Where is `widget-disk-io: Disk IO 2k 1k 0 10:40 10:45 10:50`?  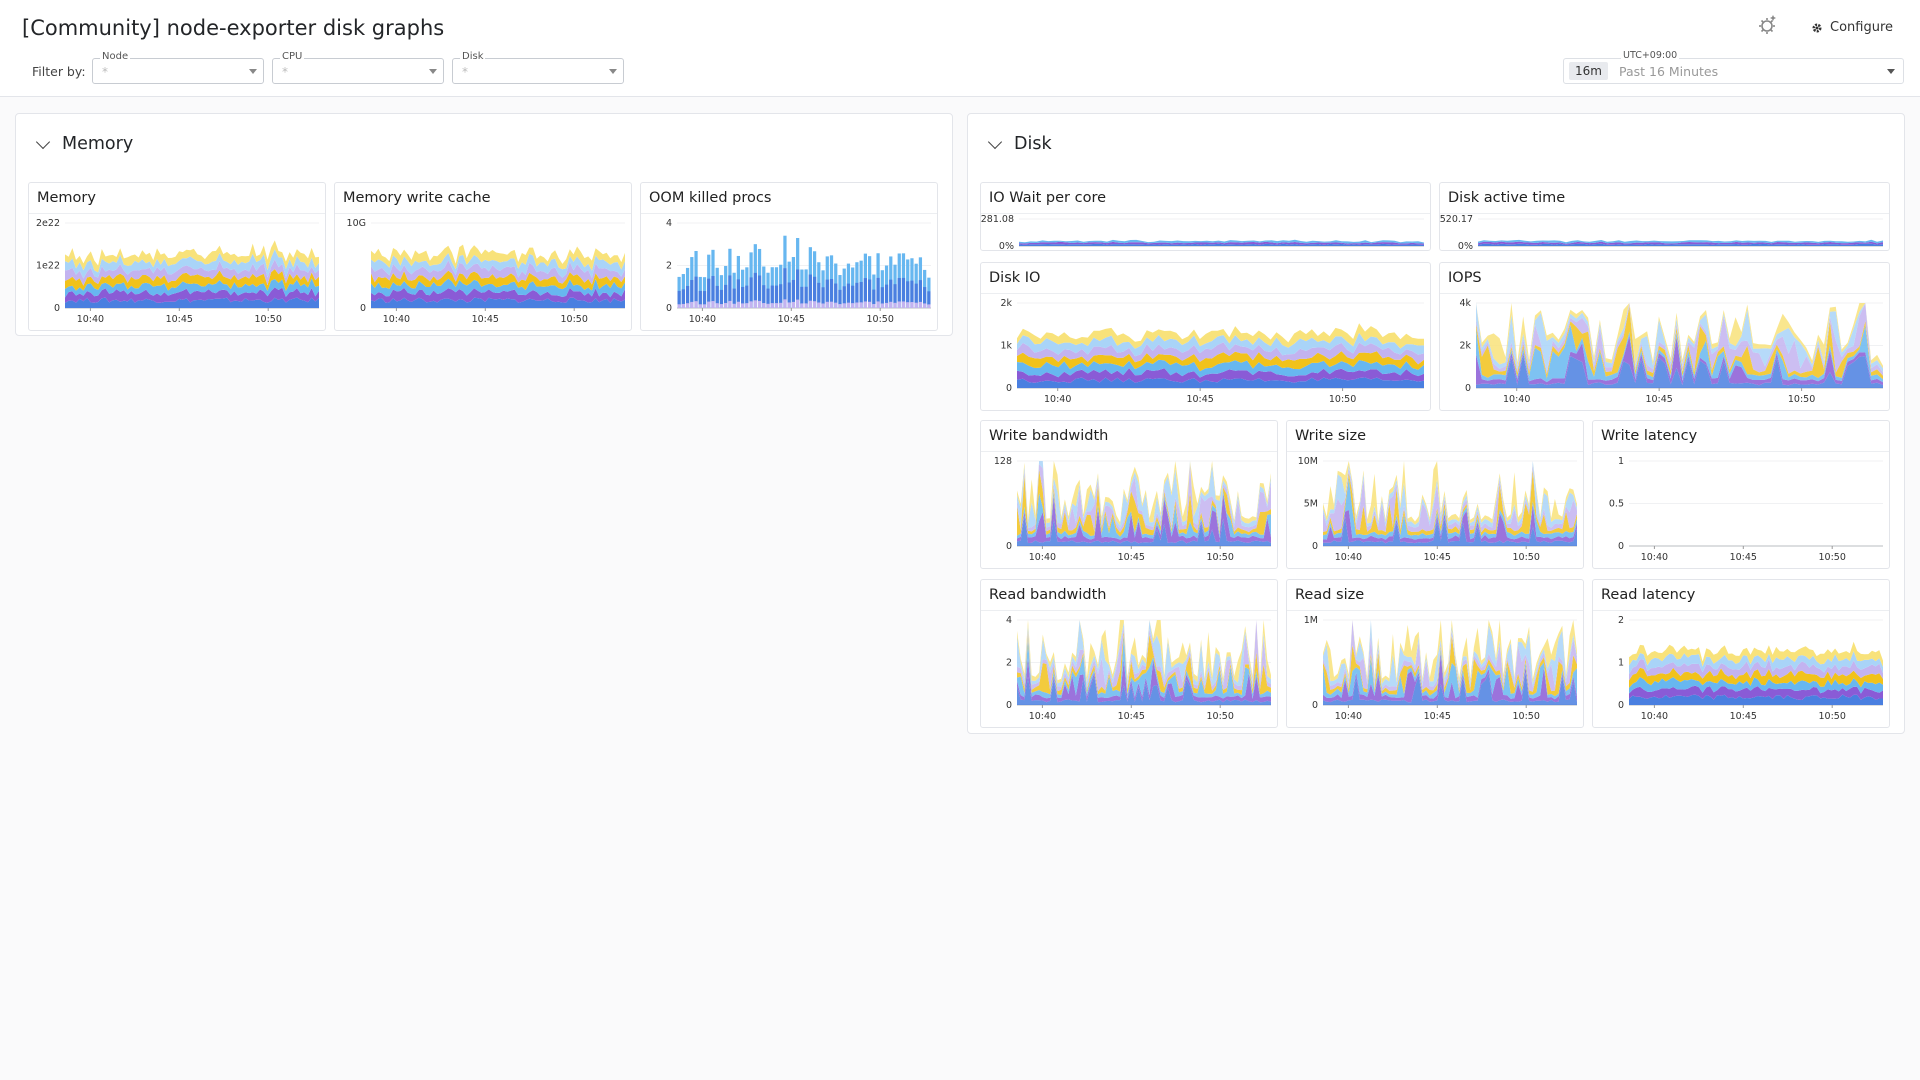
widget-disk-io: Disk IO 2k 1k 0 10:40 10:45 10:50 is located at coordinates (1205, 336).